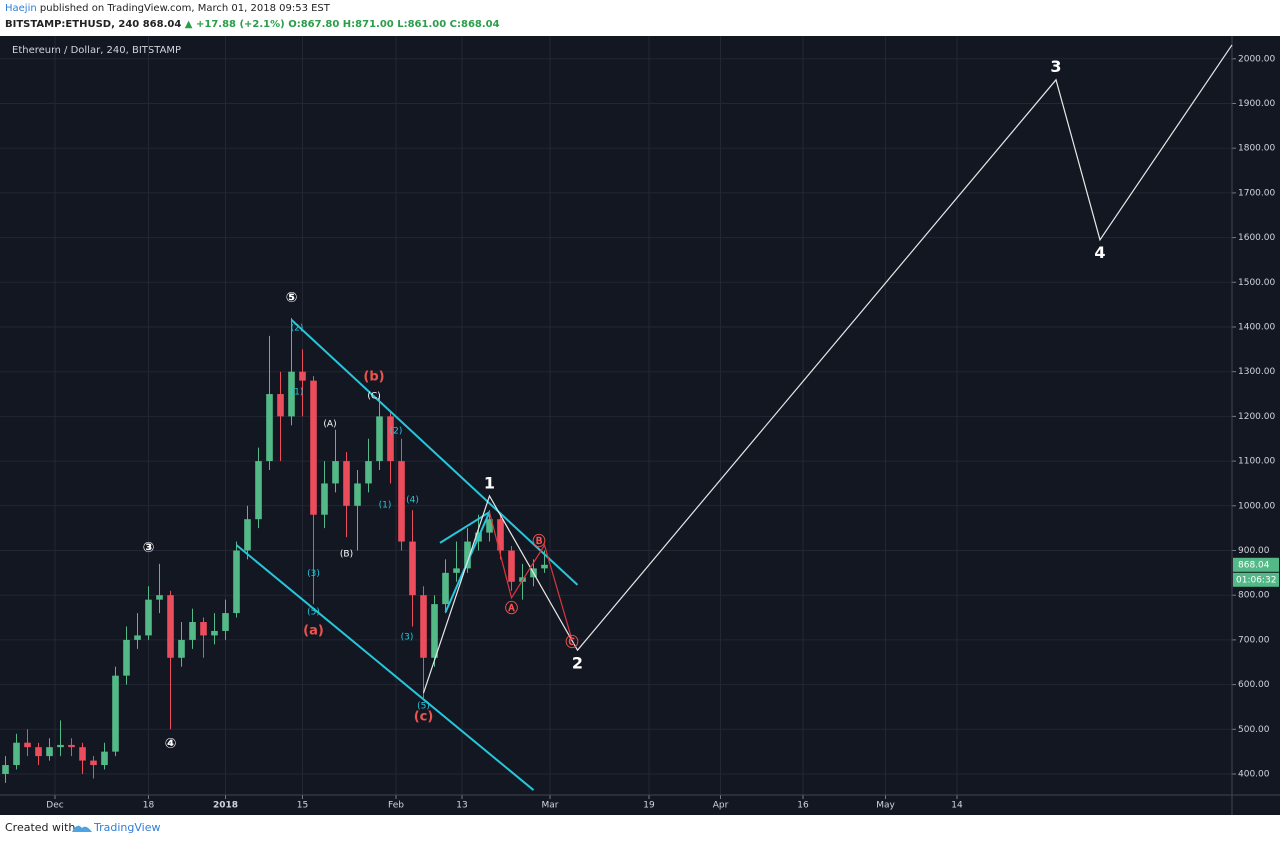 The height and width of the screenshot is (842, 1280). What do you see at coordinates (461, 806) in the screenshot?
I see `x-tick-label: 13` at bounding box center [461, 806].